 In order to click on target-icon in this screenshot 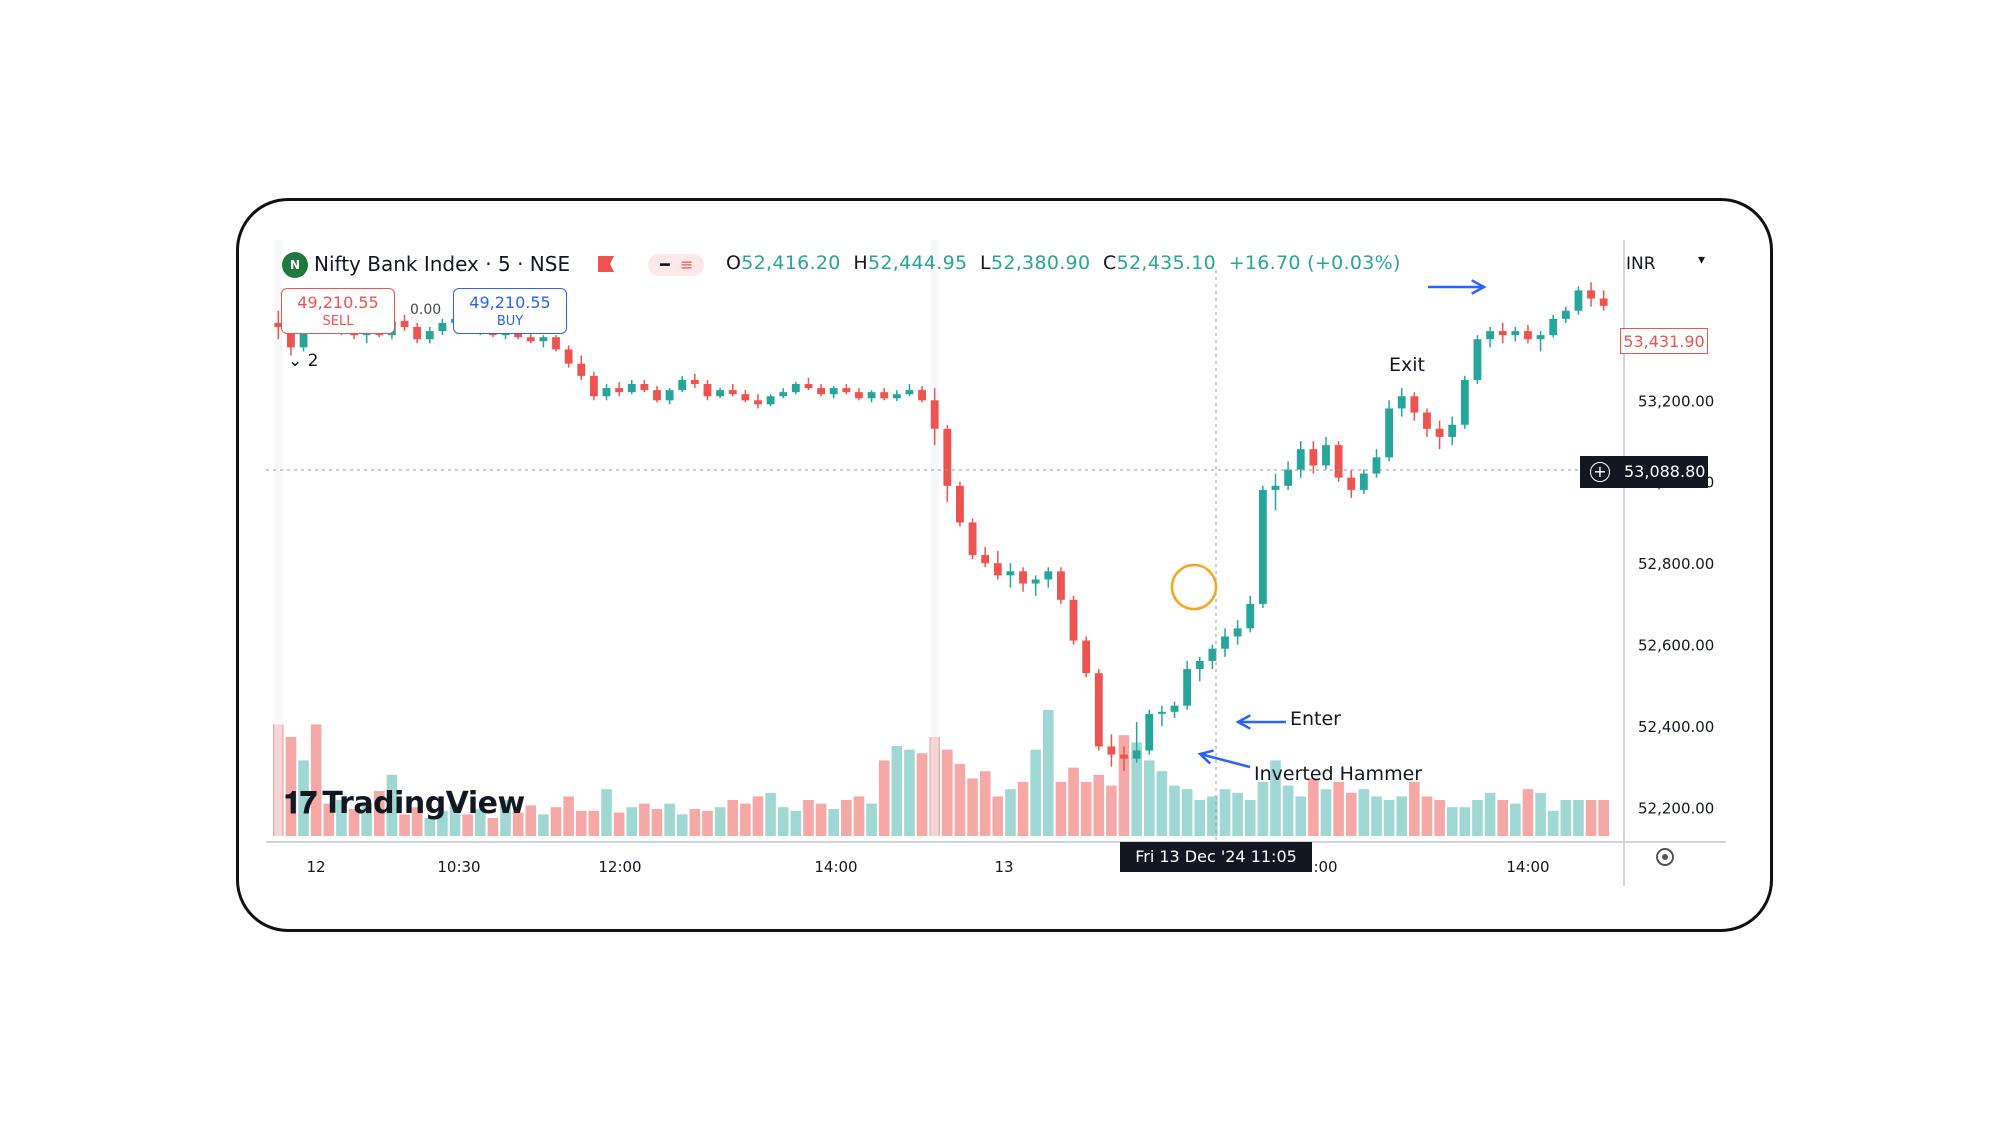, I will do `click(1665, 857)`.